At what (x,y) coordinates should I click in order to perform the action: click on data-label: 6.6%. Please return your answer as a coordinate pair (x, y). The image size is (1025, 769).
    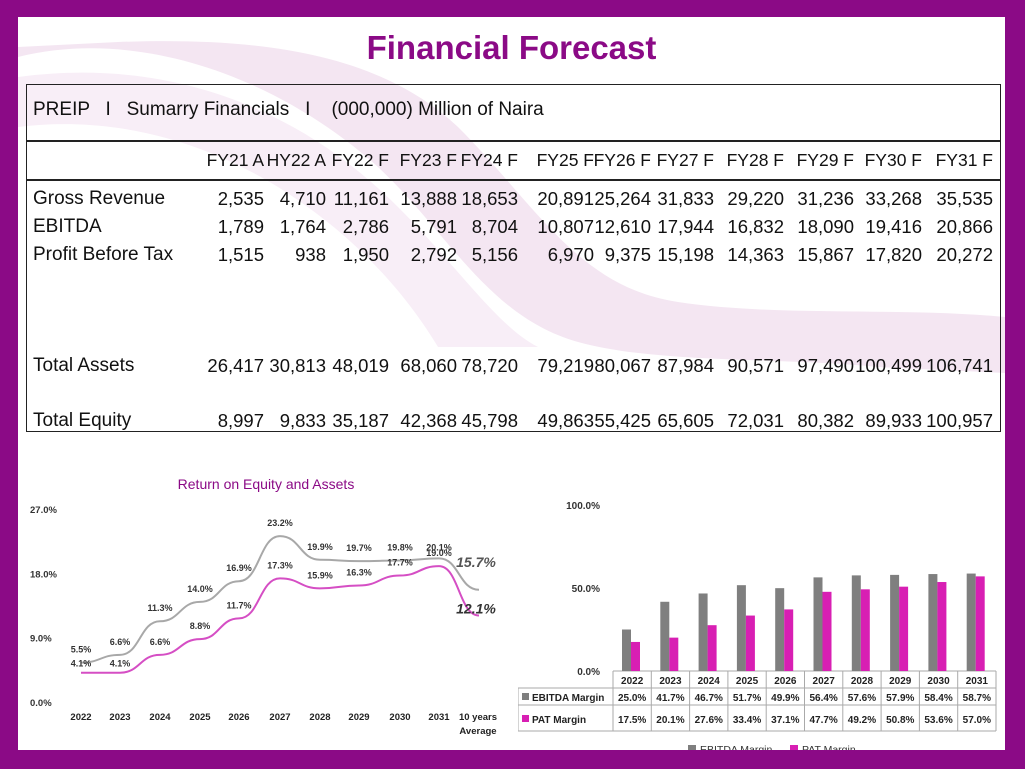
    Looking at the image, I should click on (160, 642).